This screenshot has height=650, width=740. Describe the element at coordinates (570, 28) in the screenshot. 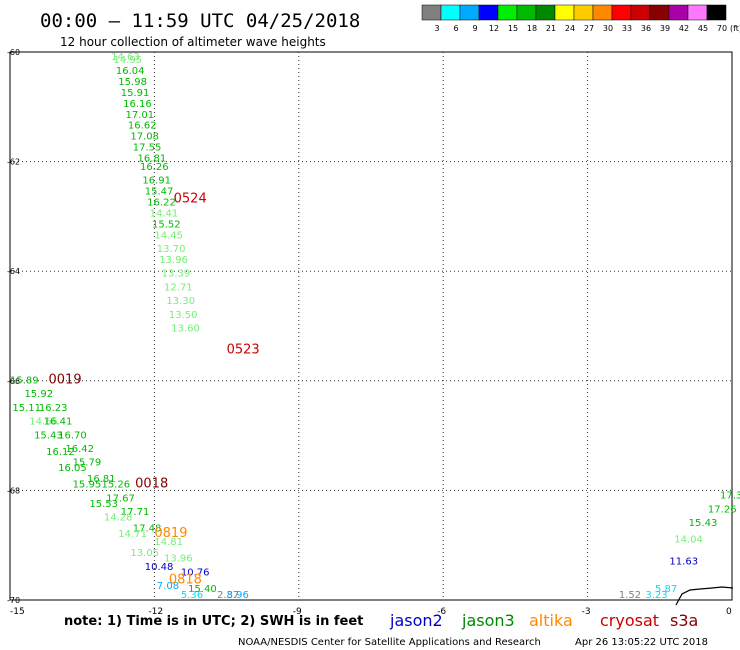

I see `legend-value: 24` at that location.